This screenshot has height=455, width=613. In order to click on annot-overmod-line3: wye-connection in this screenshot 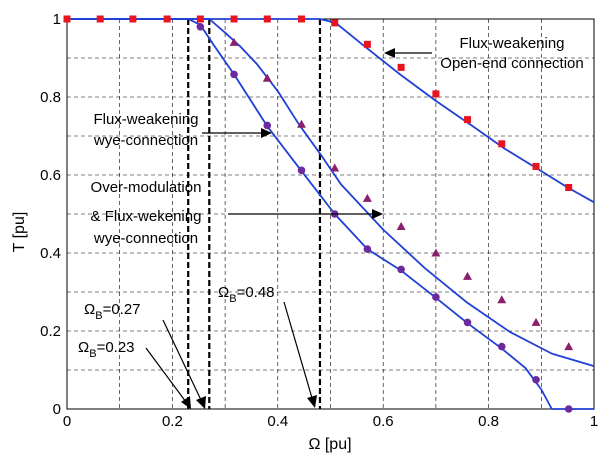, I will do `click(145, 238)`.